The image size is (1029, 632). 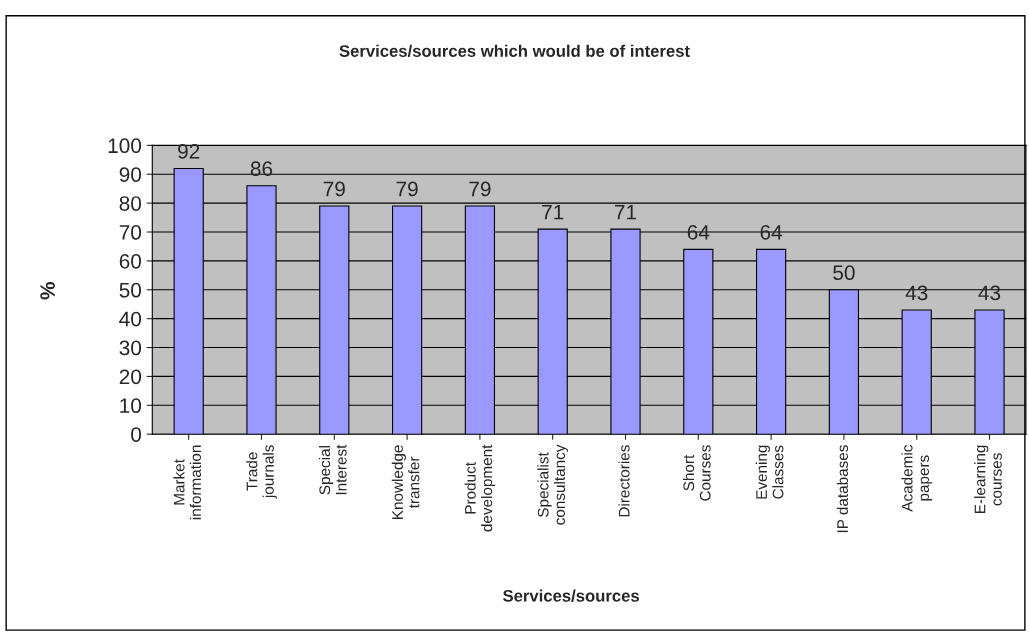 What do you see at coordinates (261, 169) in the screenshot?
I see `data-label: 86` at bounding box center [261, 169].